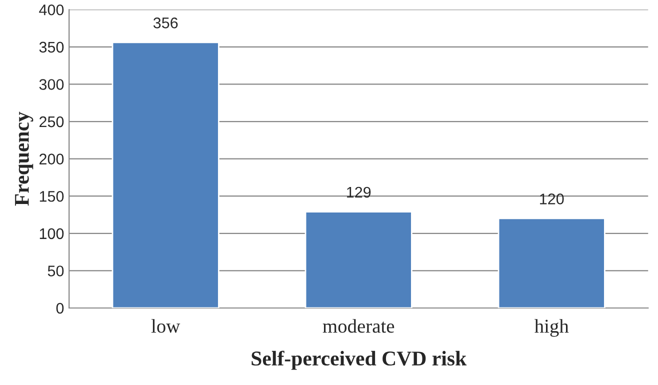  I want to click on data-label: 356, so click(165, 22).